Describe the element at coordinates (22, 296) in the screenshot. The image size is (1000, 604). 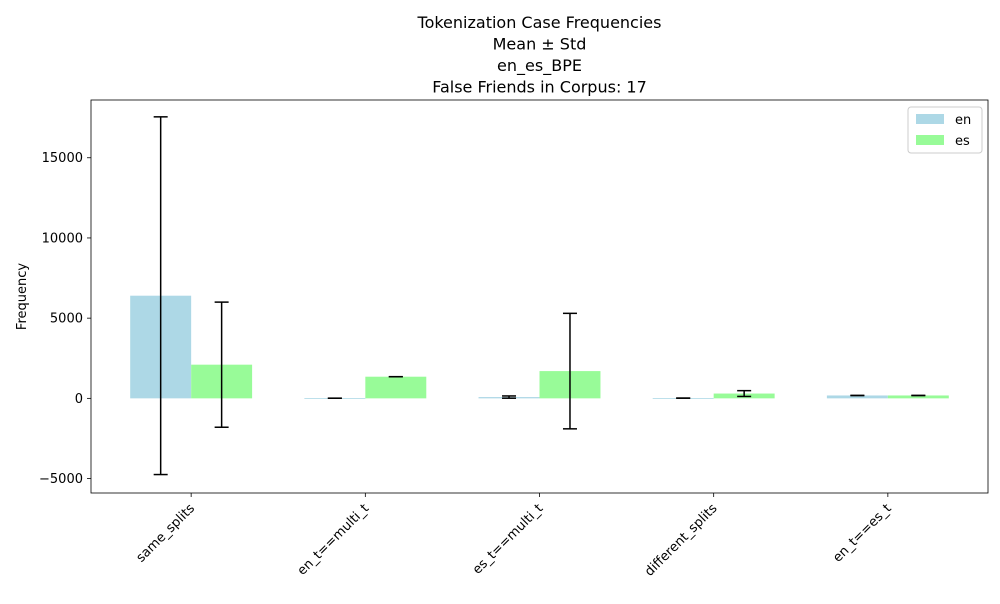
I see `y-axis-label: Frequency` at that location.